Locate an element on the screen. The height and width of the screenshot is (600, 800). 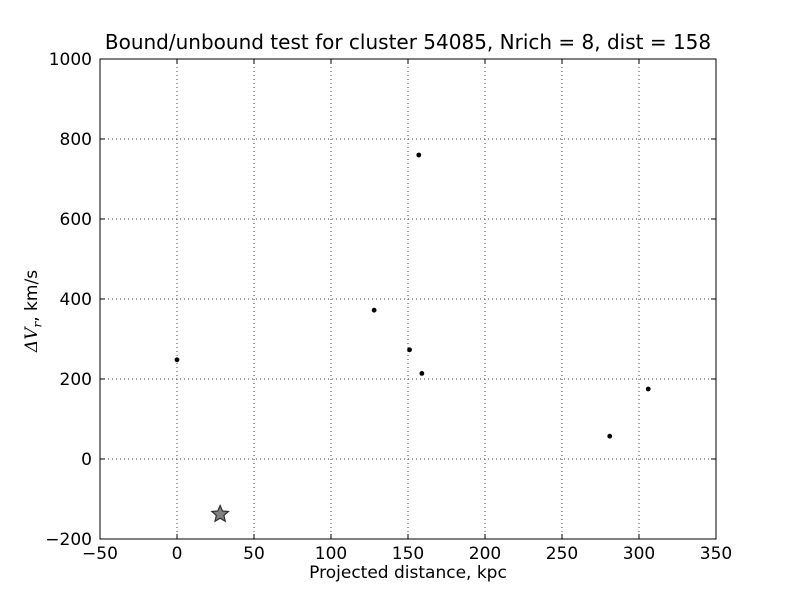
x-tick-label: 250 is located at coordinates (562, 554).